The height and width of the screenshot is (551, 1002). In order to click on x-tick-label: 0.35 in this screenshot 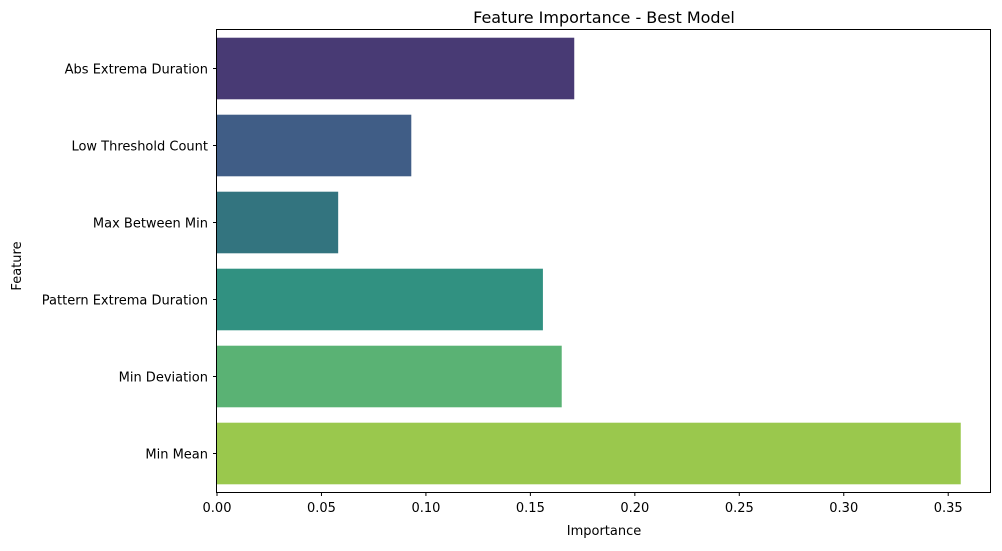, I will do `click(948, 508)`.